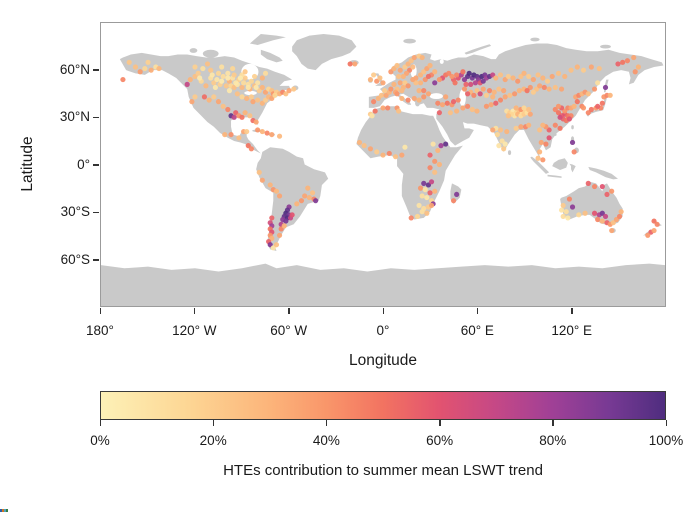 Image resolution: width=688 pixels, height=513 pixels. I want to click on y-tick-label: 30°N, so click(74, 116).